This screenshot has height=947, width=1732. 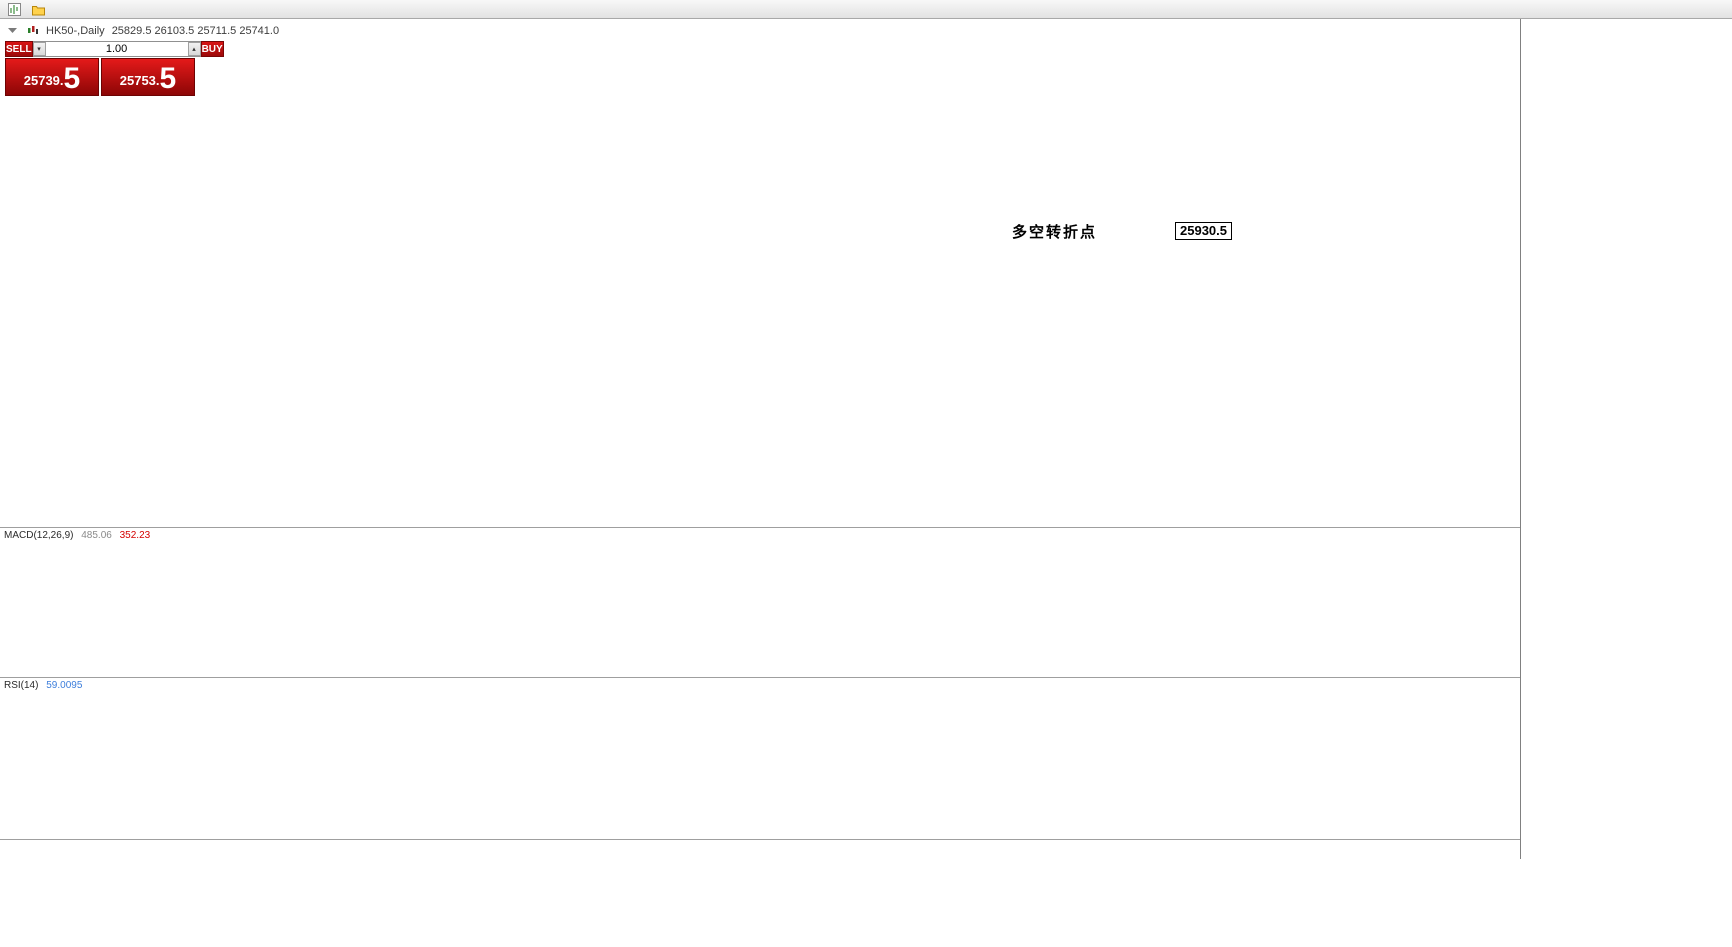 I want to click on rsi-label: RSI(14) 59.0095, so click(x=43, y=685).